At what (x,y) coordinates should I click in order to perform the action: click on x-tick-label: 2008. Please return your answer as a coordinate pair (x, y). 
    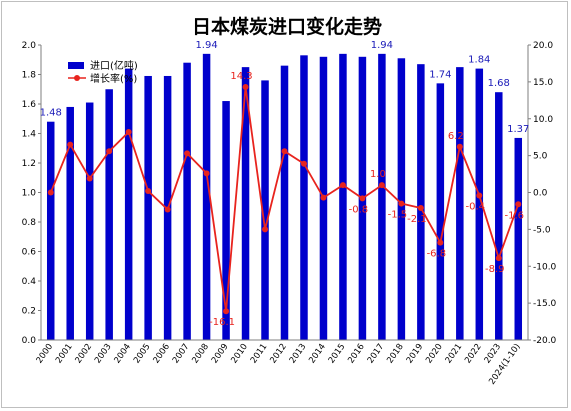
    Looking at the image, I should click on (200, 353).